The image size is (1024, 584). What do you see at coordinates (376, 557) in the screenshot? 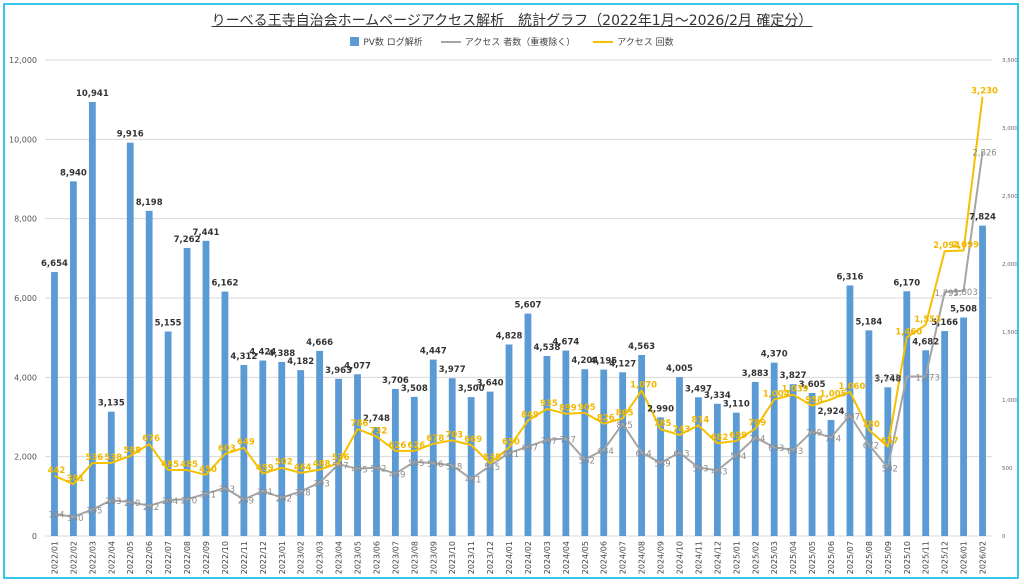
I see `x-axis-tick-label: 2023/06` at bounding box center [376, 557].